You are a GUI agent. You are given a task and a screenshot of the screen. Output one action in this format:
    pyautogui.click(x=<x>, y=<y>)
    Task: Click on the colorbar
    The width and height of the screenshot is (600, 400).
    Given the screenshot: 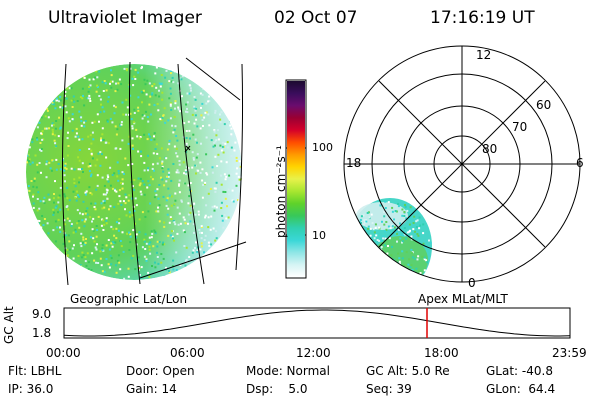 What is the action you would take?
    pyautogui.click(x=296, y=179)
    